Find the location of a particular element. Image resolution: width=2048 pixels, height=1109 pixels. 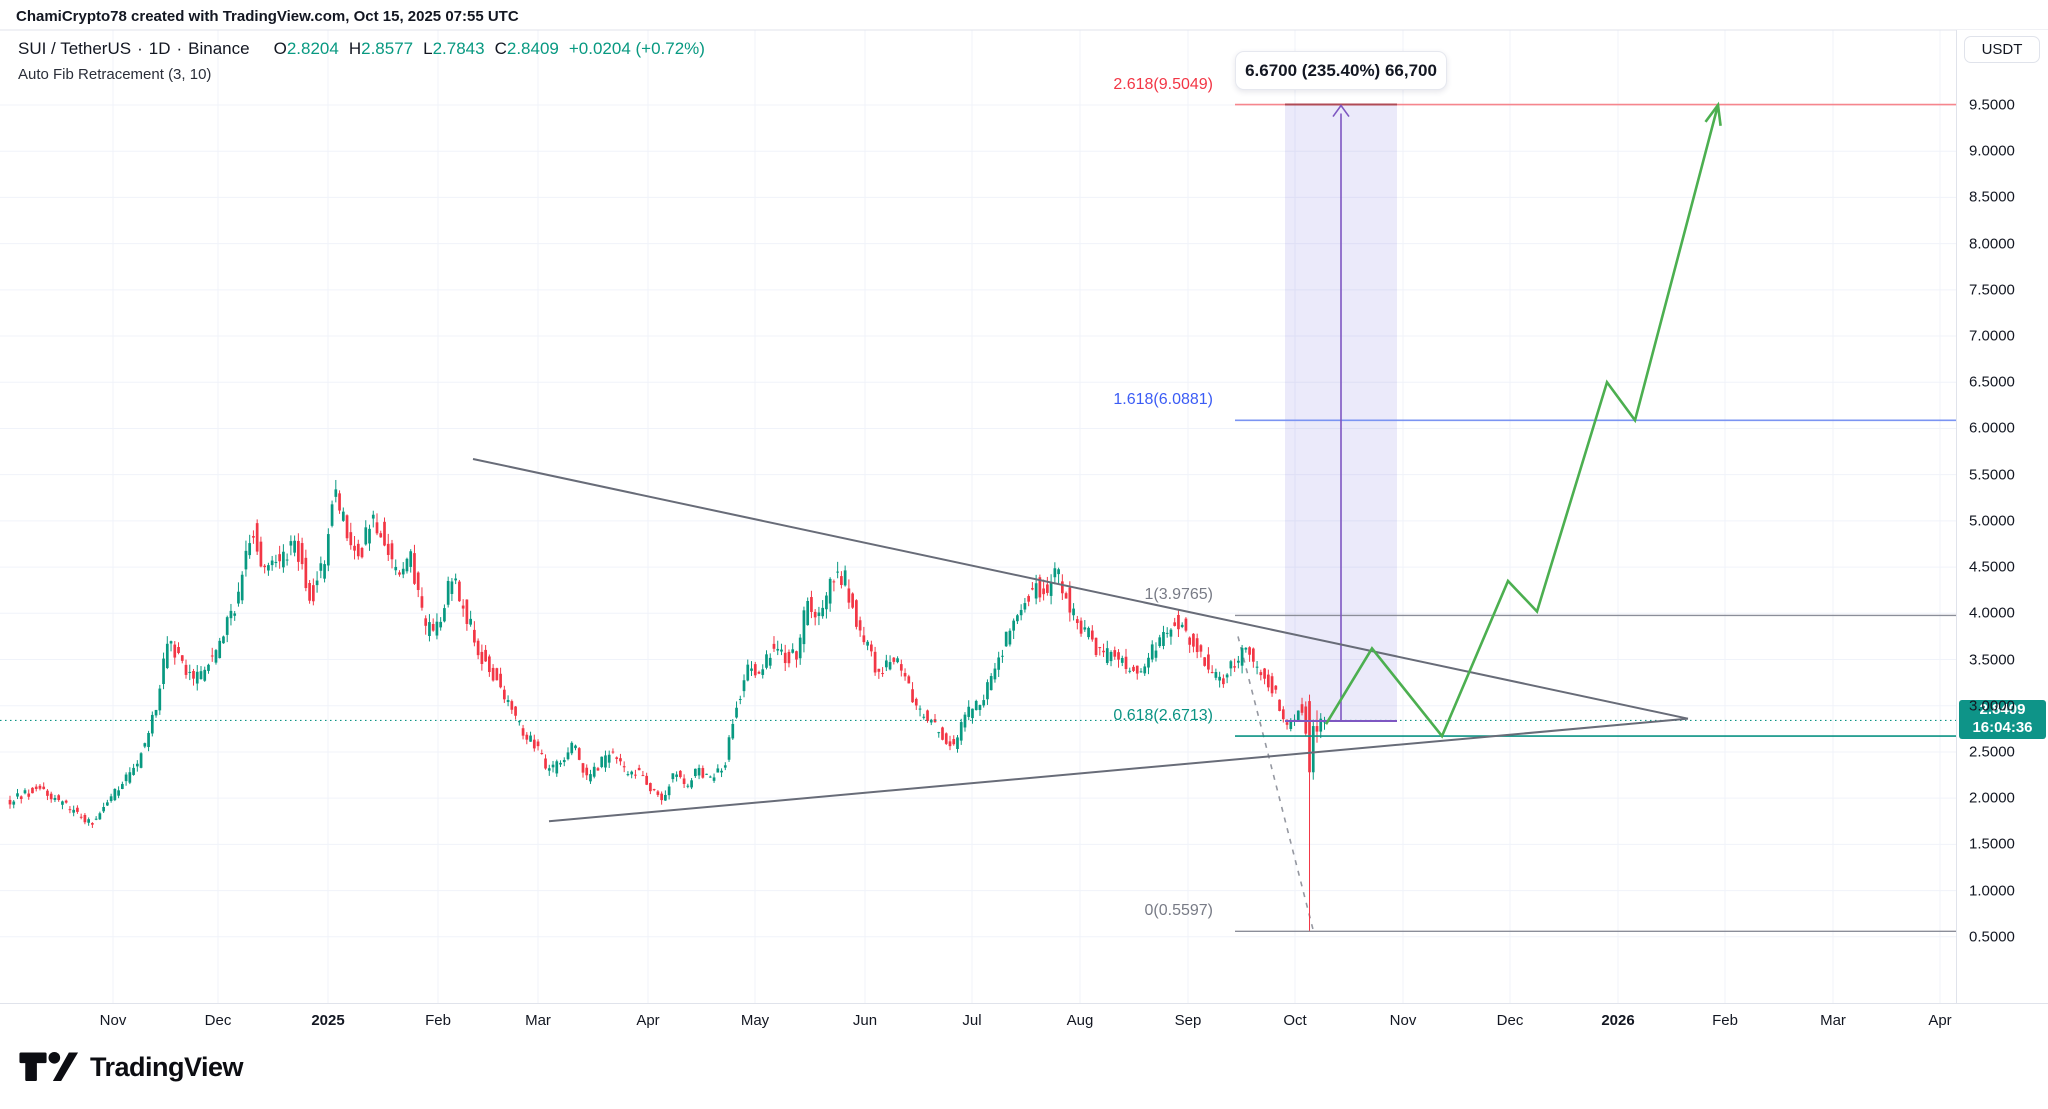

price-tick-label: 6.0000 is located at coordinates (1992, 428).